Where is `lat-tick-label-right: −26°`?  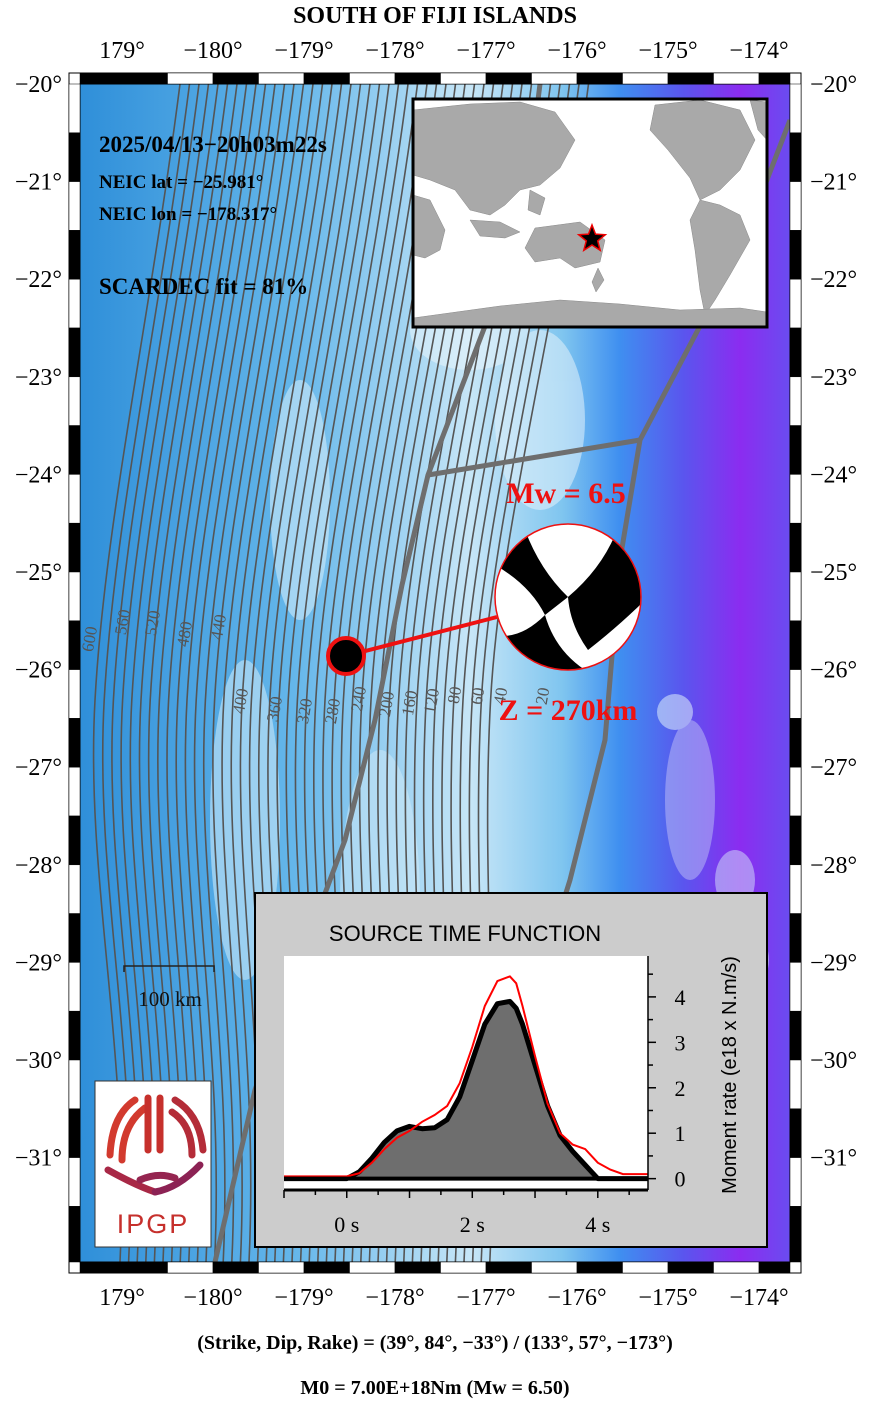
lat-tick-label-right: −26° is located at coordinates (833, 671).